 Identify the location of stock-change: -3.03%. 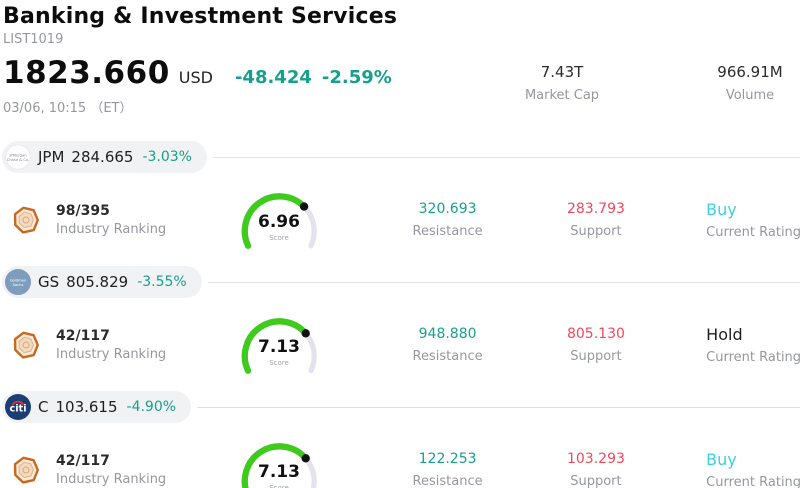
(167, 157).